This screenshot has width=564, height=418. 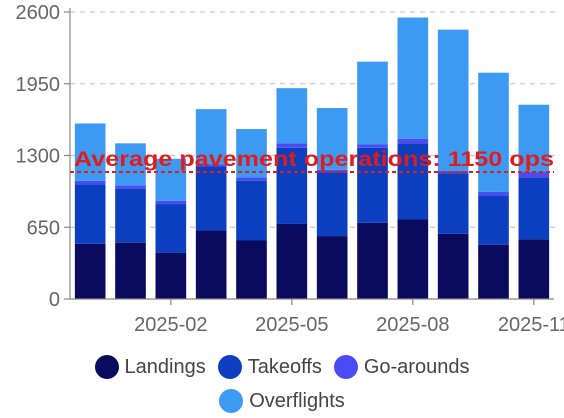 I want to click on legend-label: Go-arounds, so click(x=416, y=366).